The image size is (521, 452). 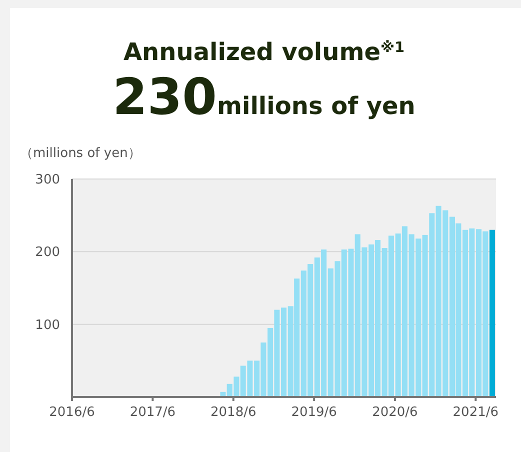 I want to click on chart-subtitle: 230millions of yen, so click(x=264, y=97).